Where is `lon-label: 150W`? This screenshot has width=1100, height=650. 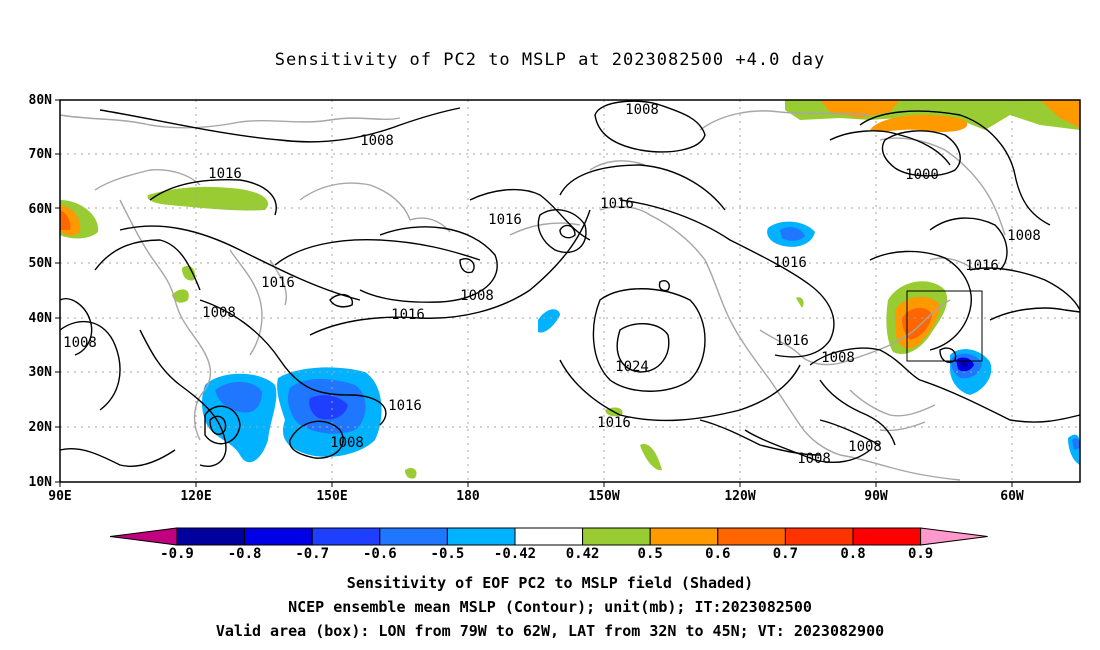
lon-label: 150W is located at coordinates (603, 496).